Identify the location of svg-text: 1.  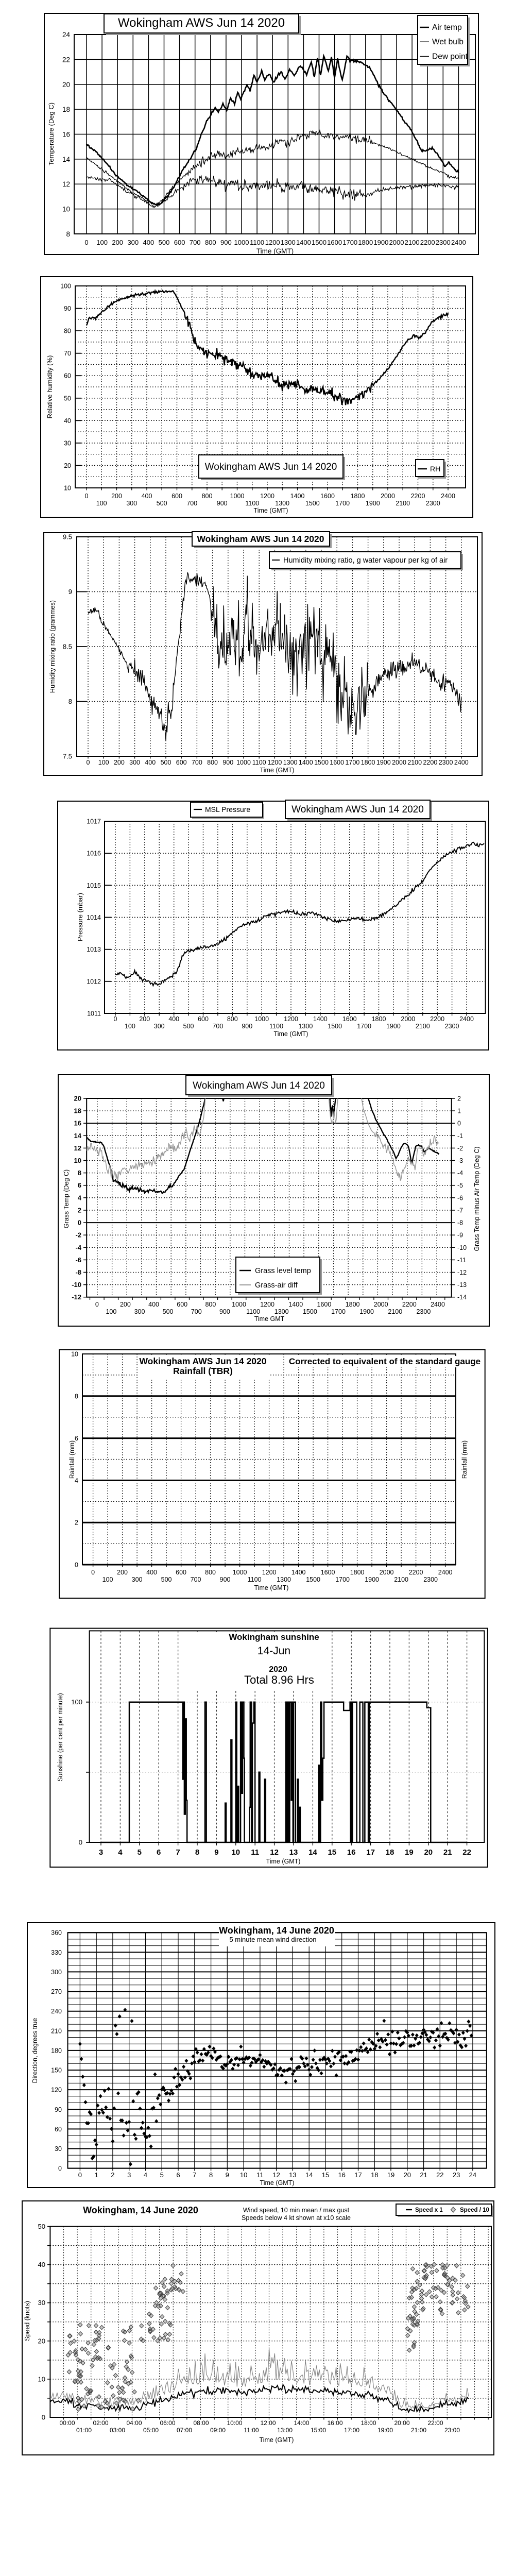
(459, 1111).